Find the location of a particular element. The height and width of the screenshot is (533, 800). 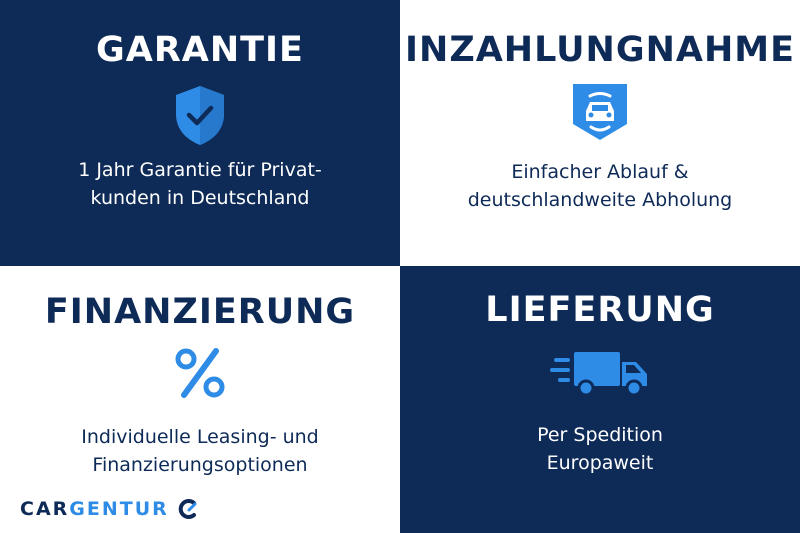

tile-desc-line: Per Spedition is located at coordinates (600, 435).